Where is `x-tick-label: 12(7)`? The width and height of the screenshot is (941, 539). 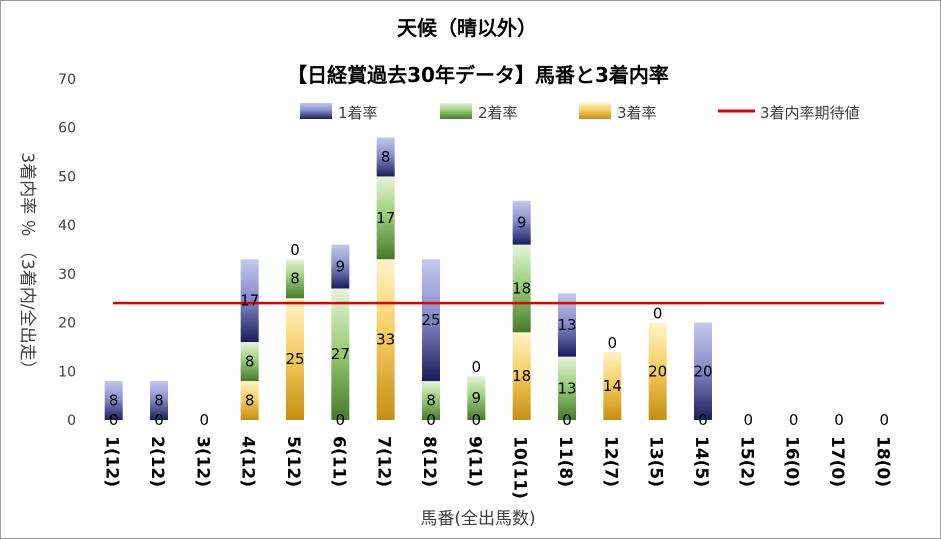 x-tick-label: 12(7) is located at coordinates (610, 461).